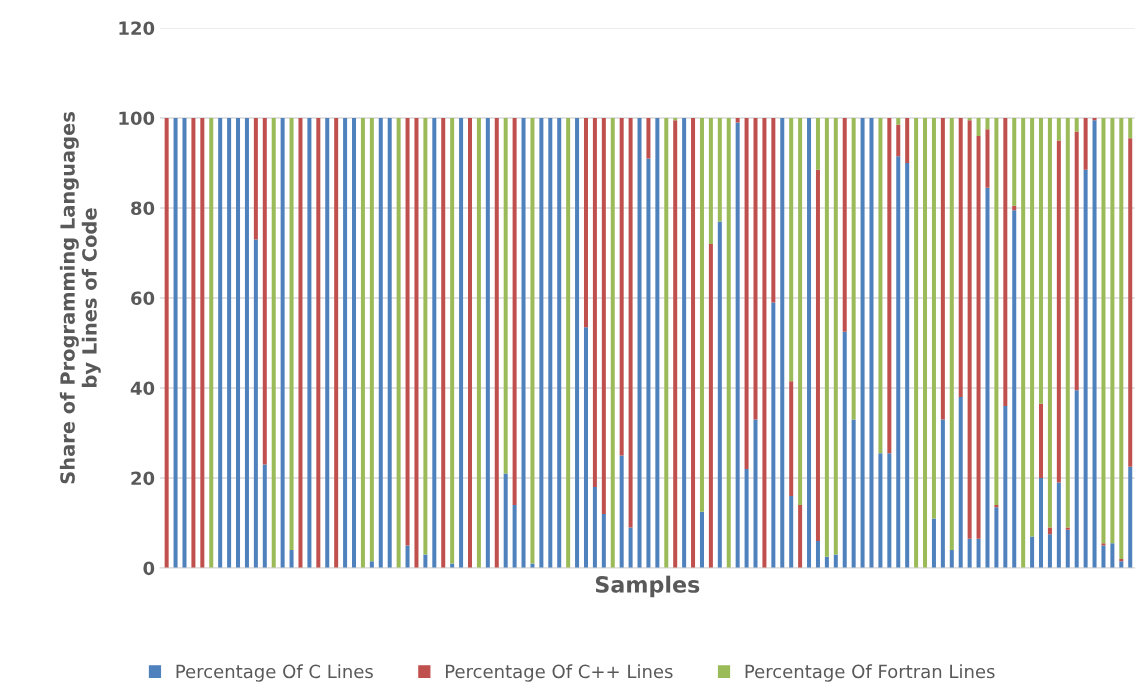  What do you see at coordinates (149, 568) in the screenshot?
I see `y-tick-label: 0` at bounding box center [149, 568].